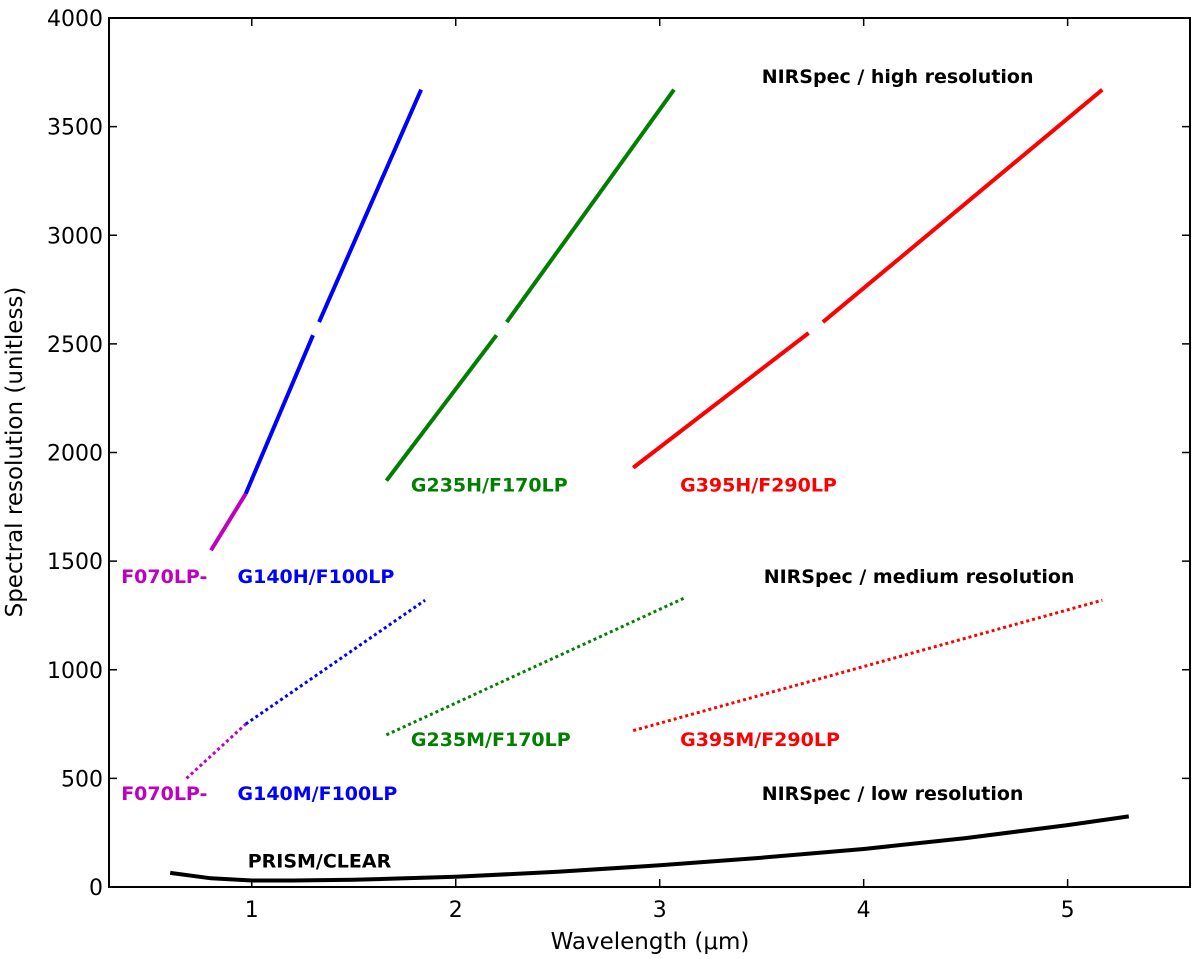 Image resolution: width=1200 pixels, height=959 pixels. I want to click on y-tick-label: 500, so click(82, 779).